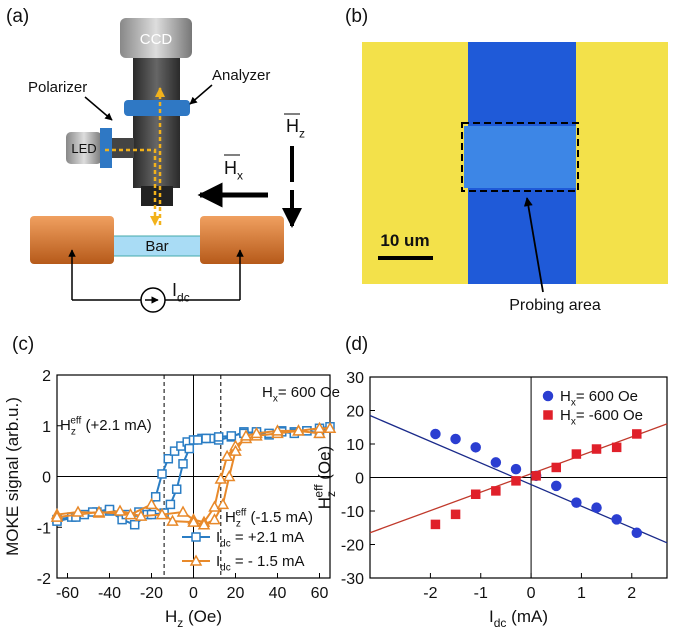 The width and height of the screenshot is (685, 635). I want to click on y-tick-label: 10, so click(355, 445).